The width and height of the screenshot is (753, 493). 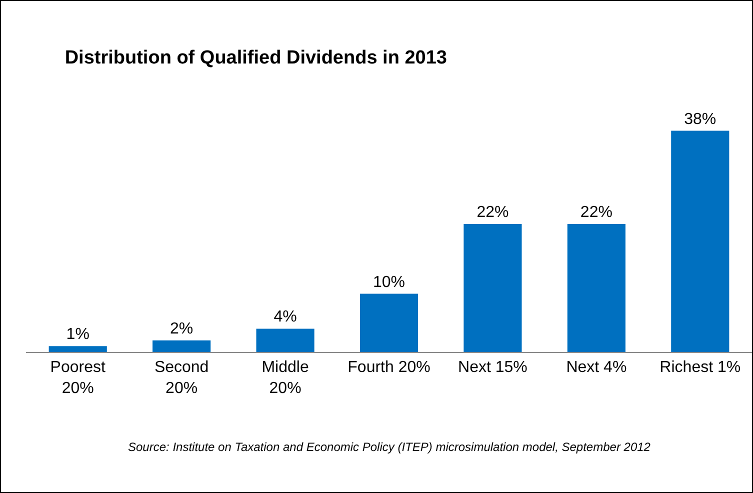 I want to click on data-label: 2%, so click(x=182, y=329).